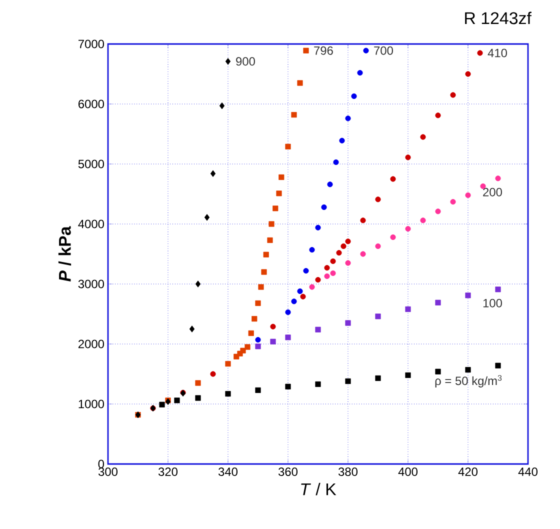  I want to click on x-tick-label: 360, so click(288, 472).